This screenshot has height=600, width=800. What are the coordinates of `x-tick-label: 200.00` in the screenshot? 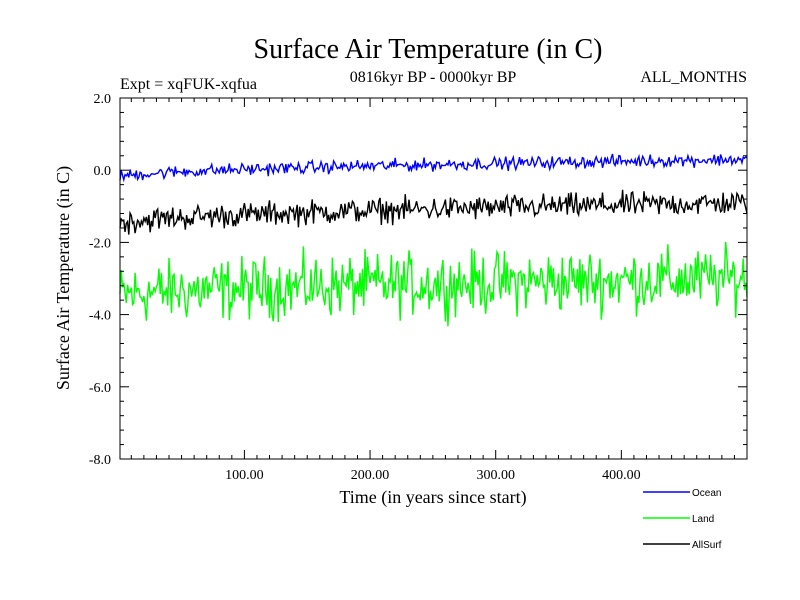 It's located at (370, 475).